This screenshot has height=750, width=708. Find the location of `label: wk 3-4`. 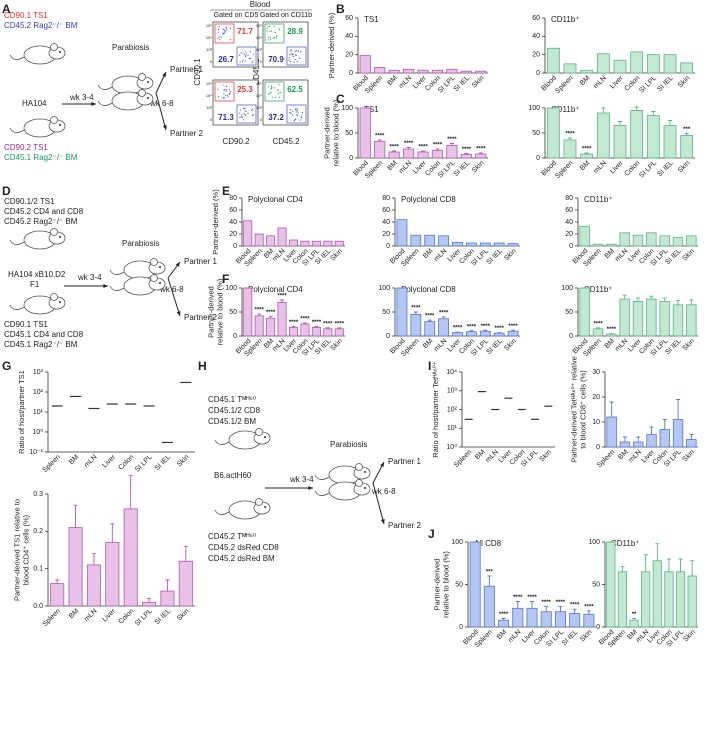

label: wk 3-4 is located at coordinates (301, 479).